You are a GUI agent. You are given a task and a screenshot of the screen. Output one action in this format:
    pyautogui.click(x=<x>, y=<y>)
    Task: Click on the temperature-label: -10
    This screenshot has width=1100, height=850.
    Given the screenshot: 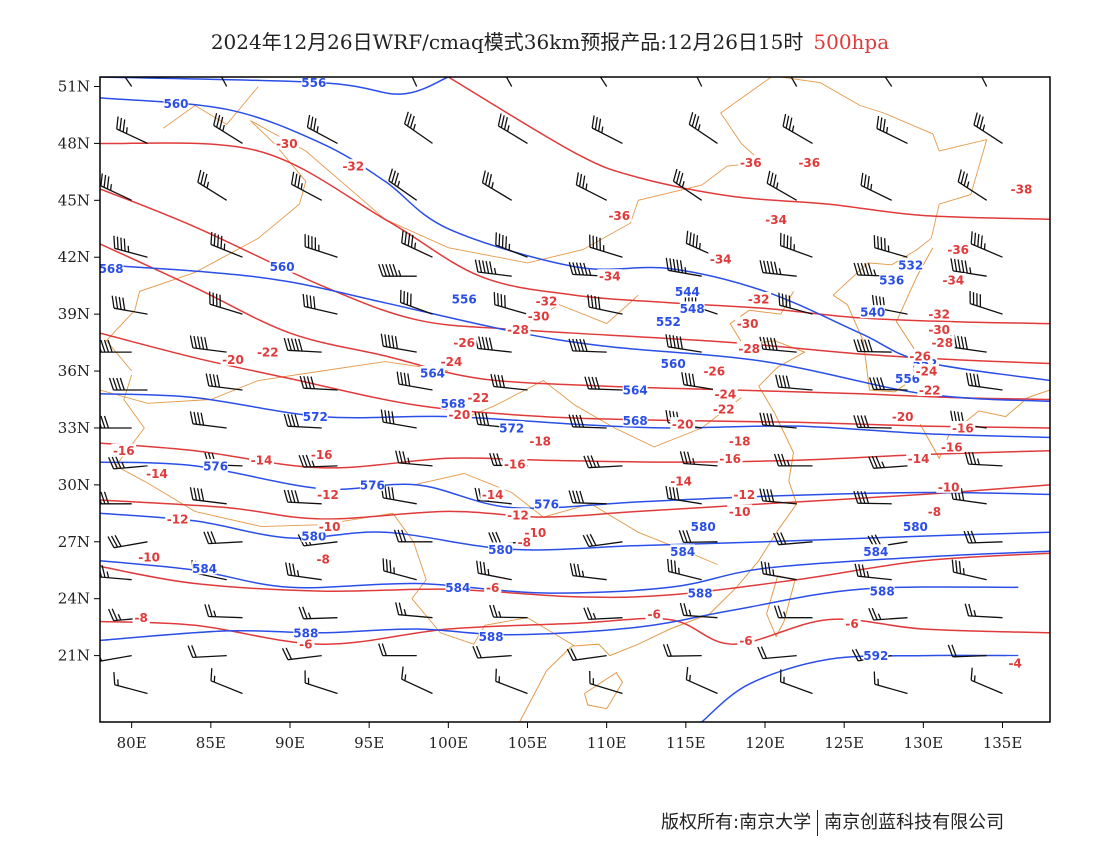 What is the action you would take?
    pyautogui.click(x=149, y=558)
    